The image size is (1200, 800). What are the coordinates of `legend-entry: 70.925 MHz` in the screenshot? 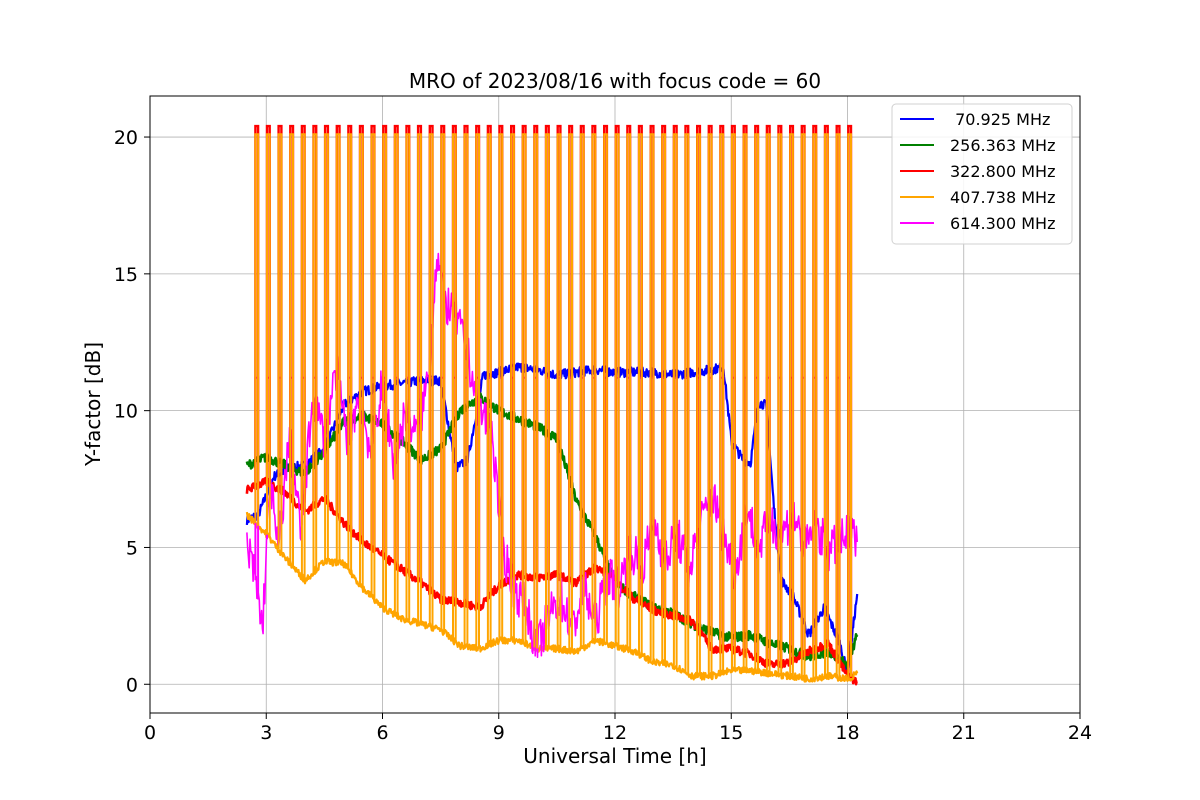 It's located at (1000, 119).